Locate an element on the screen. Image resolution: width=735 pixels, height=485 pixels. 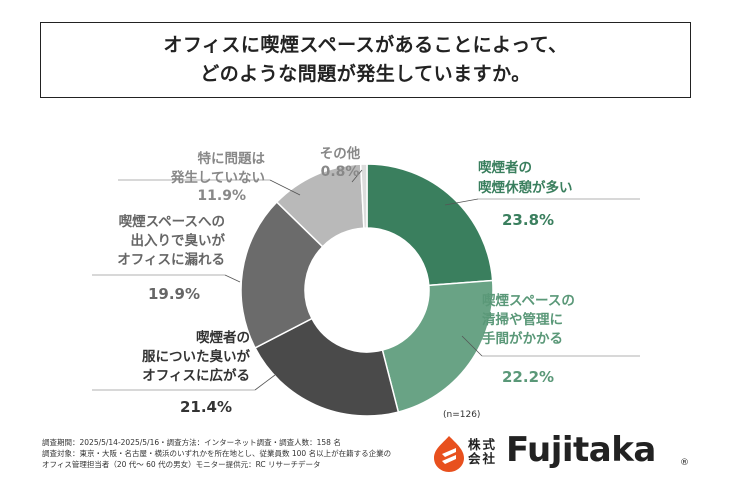
title-line-1: オフィスに喫煙スペースがあることによって、 is located at coordinates (365, 45).